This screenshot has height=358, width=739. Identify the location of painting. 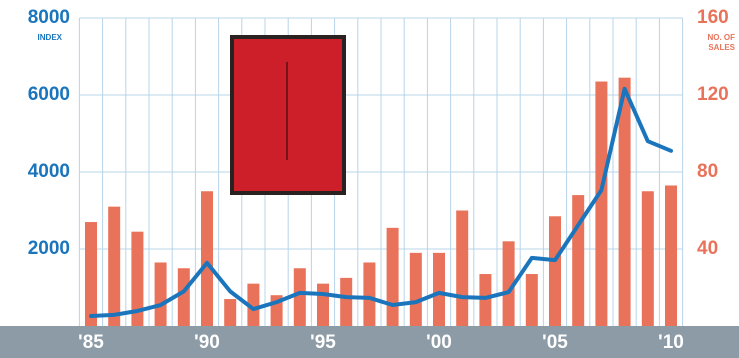
(288, 115).